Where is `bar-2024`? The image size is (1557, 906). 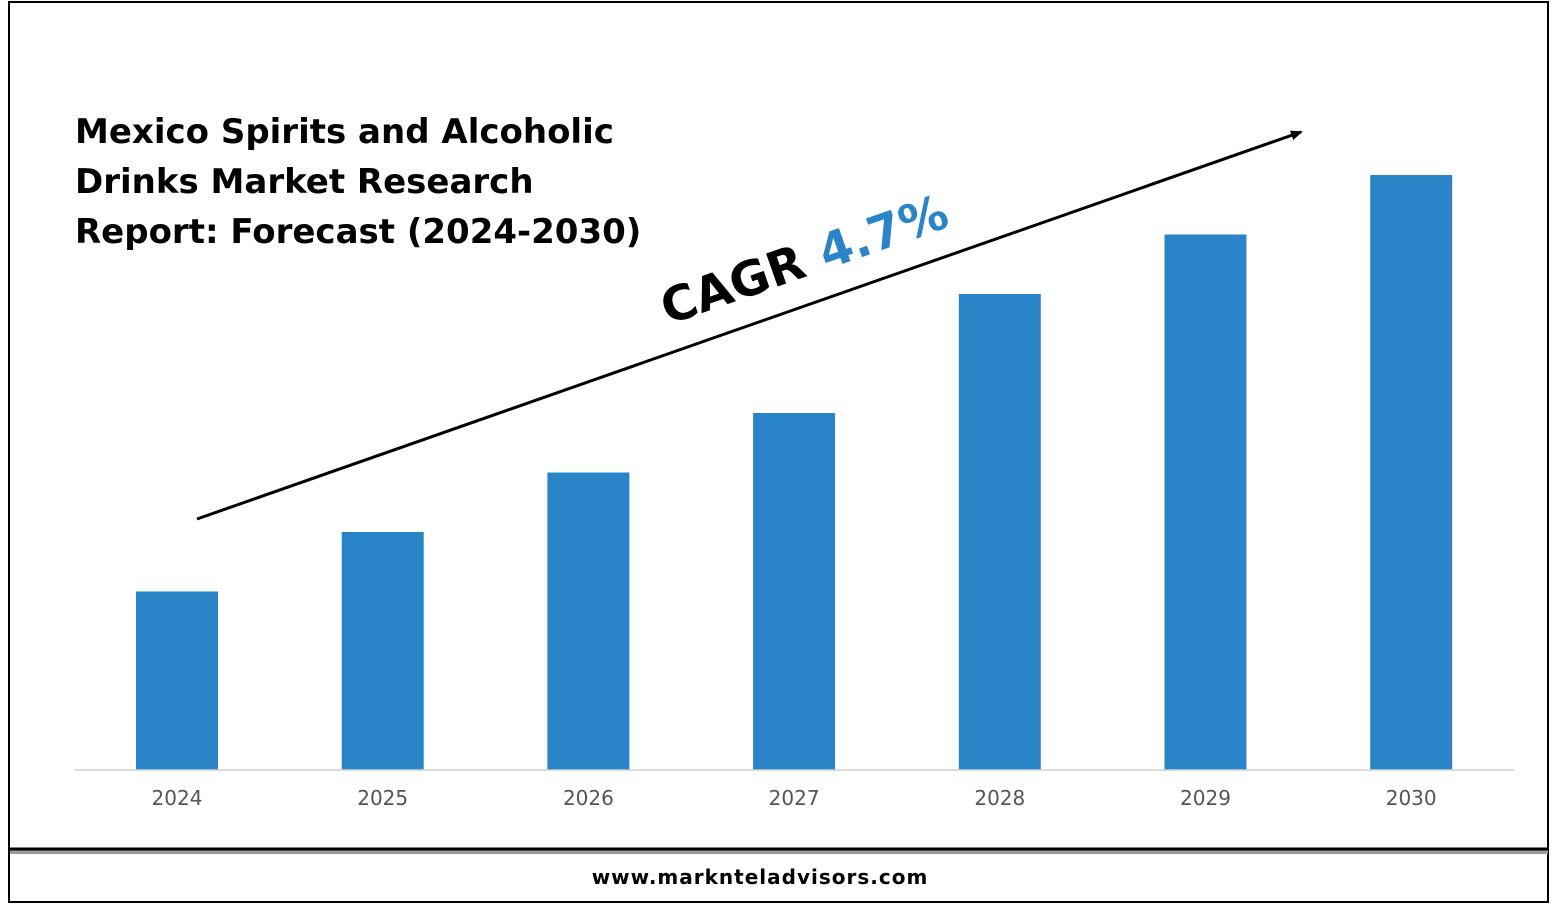 bar-2024 is located at coordinates (177, 680).